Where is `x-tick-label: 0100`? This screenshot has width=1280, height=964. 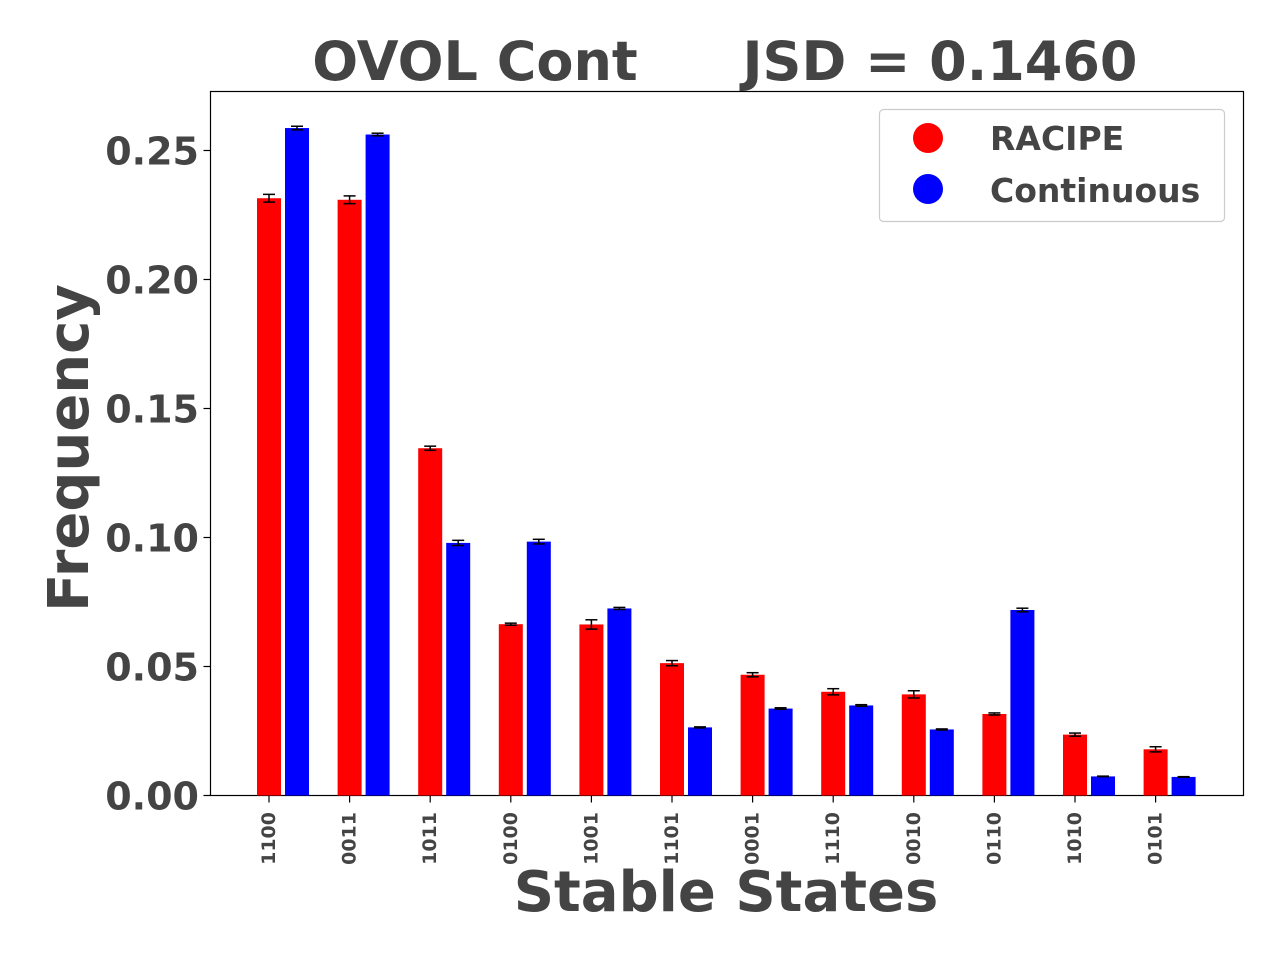
x-tick-label: 0100 is located at coordinates (511, 838).